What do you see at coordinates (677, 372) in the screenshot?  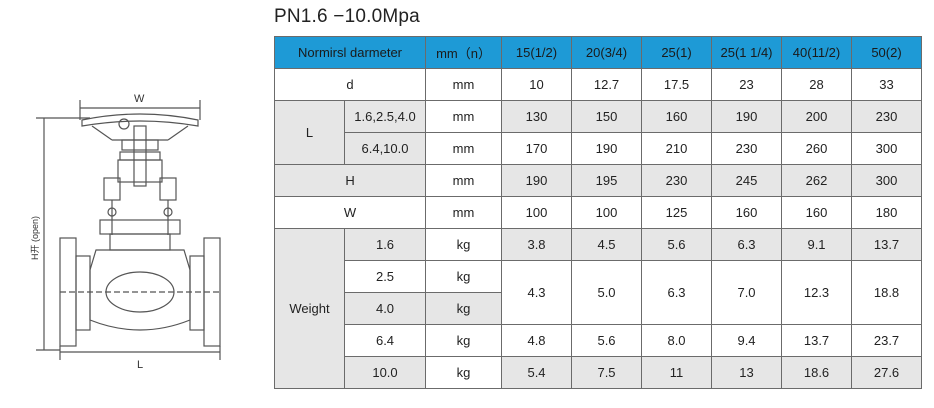 I see `table-cell: 11` at bounding box center [677, 372].